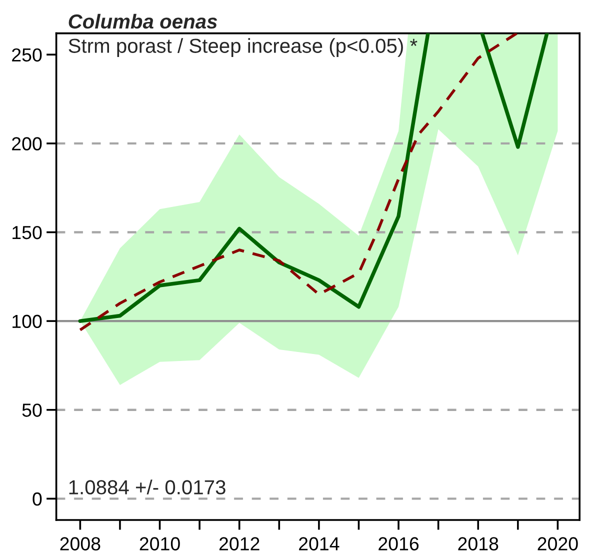 The width and height of the screenshot is (589, 553). I want to click on x-tick-label: 2014, so click(319, 543).